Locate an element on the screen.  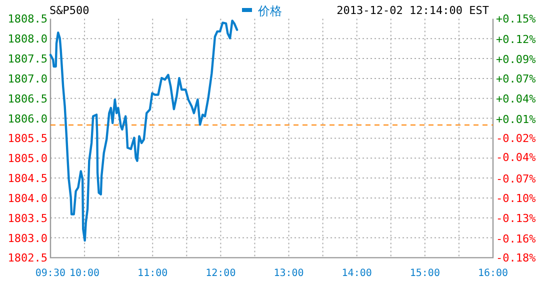
x-tick-label: 12:00 is located at coordinates (221, 273).